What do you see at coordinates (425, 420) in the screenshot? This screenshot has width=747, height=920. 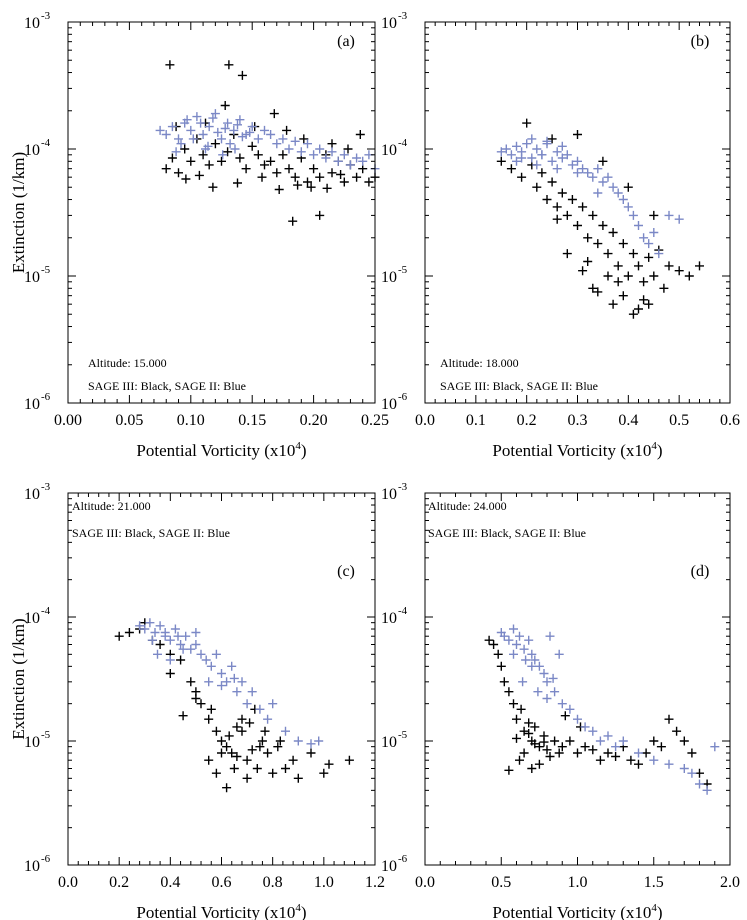 I see `x-tick-label: 0.0` at bounding box center [425, 420].